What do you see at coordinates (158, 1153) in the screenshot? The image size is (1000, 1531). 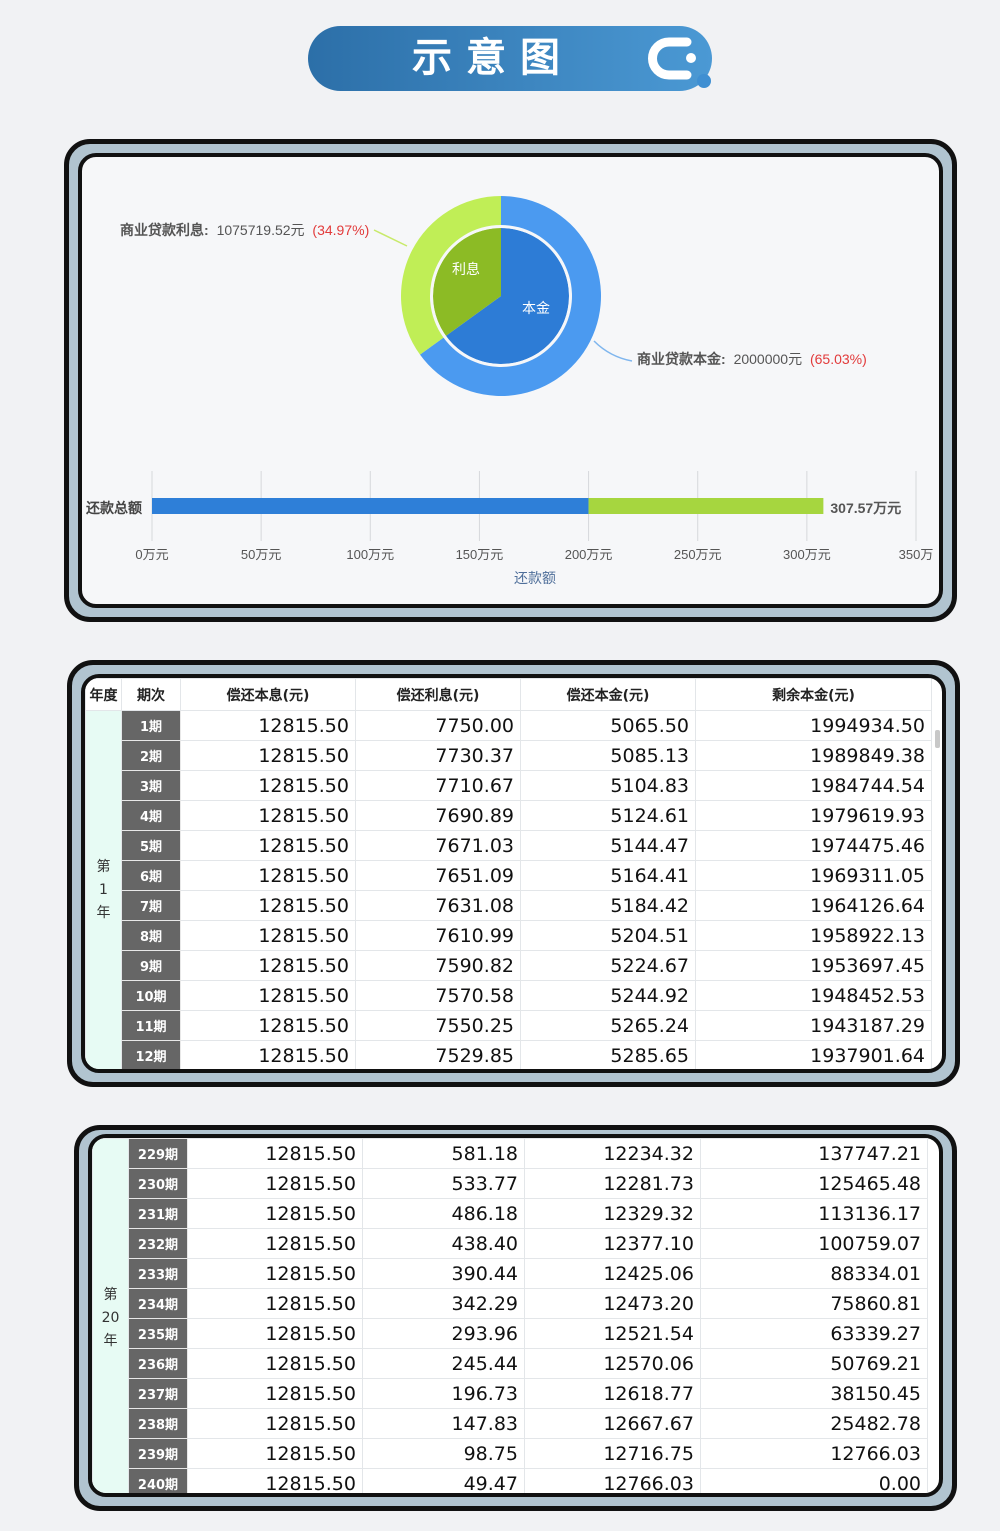 I see `period-cell: 229期` at bounding box center [158, 1153].